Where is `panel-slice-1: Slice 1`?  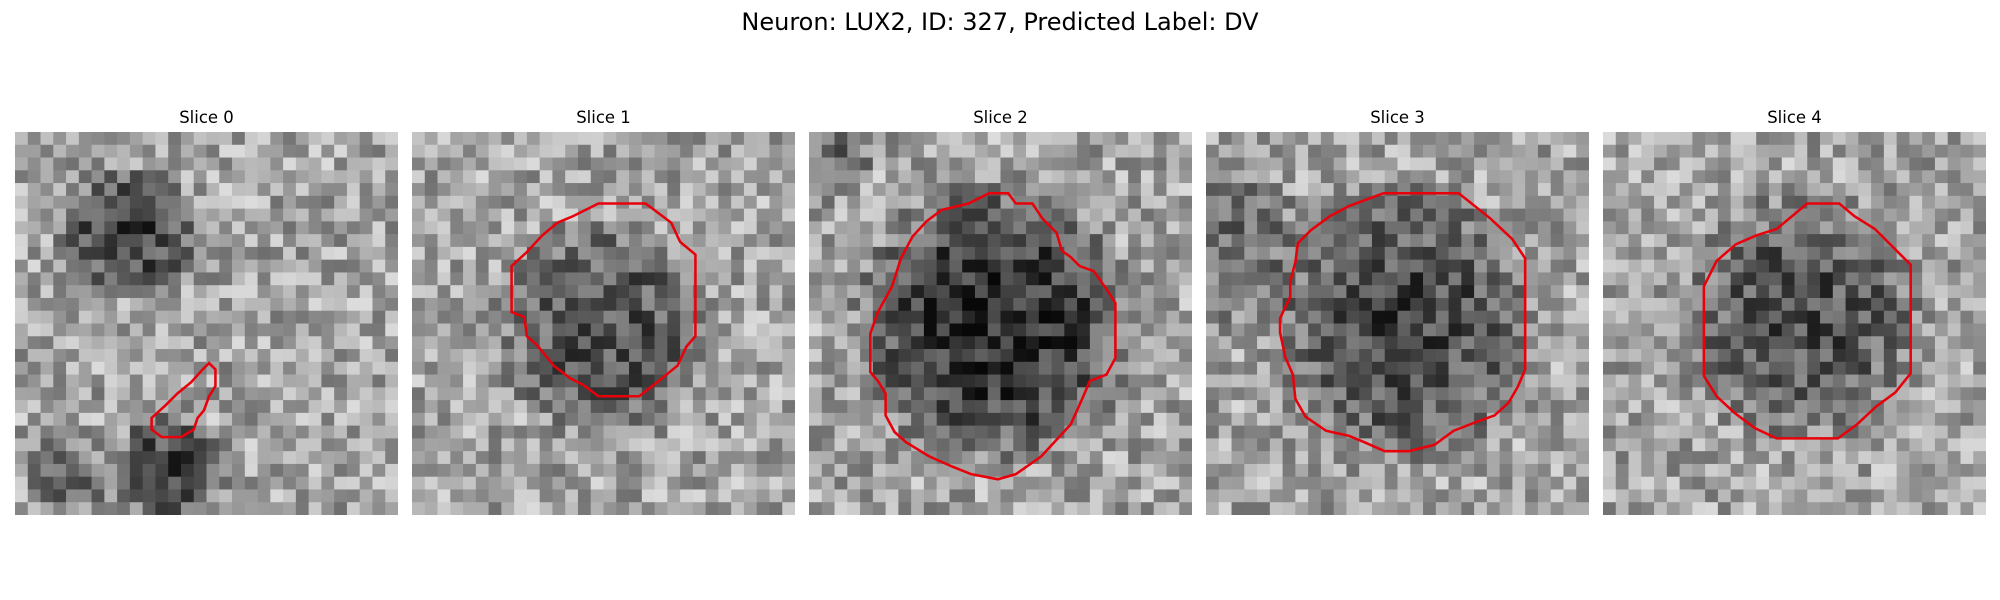
panel-slice-1: Slice 1 is located at coordinates (603, 311).